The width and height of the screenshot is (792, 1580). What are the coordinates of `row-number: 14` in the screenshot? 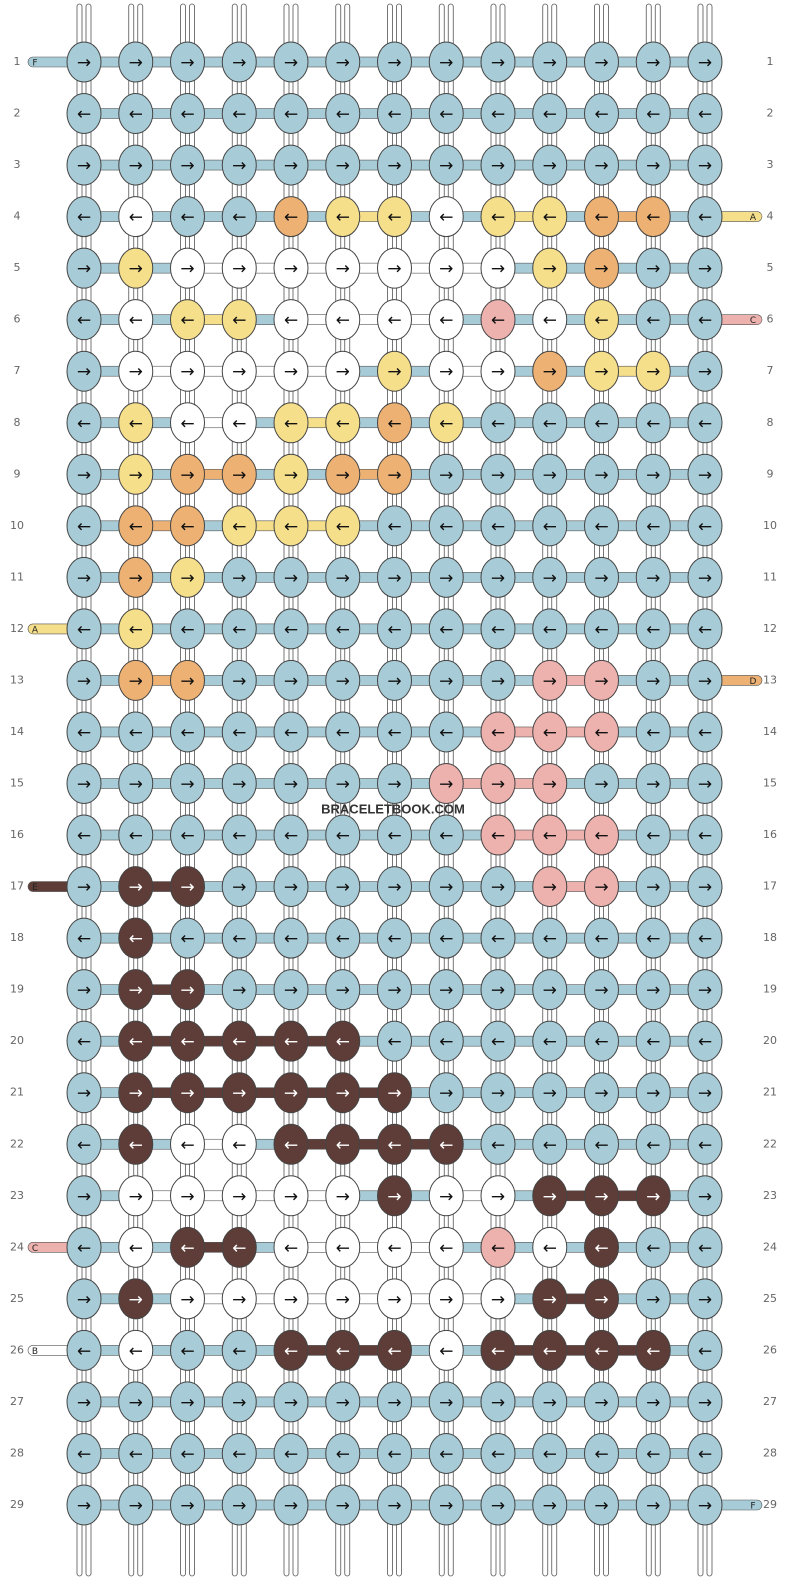 It's located at (17, 731).